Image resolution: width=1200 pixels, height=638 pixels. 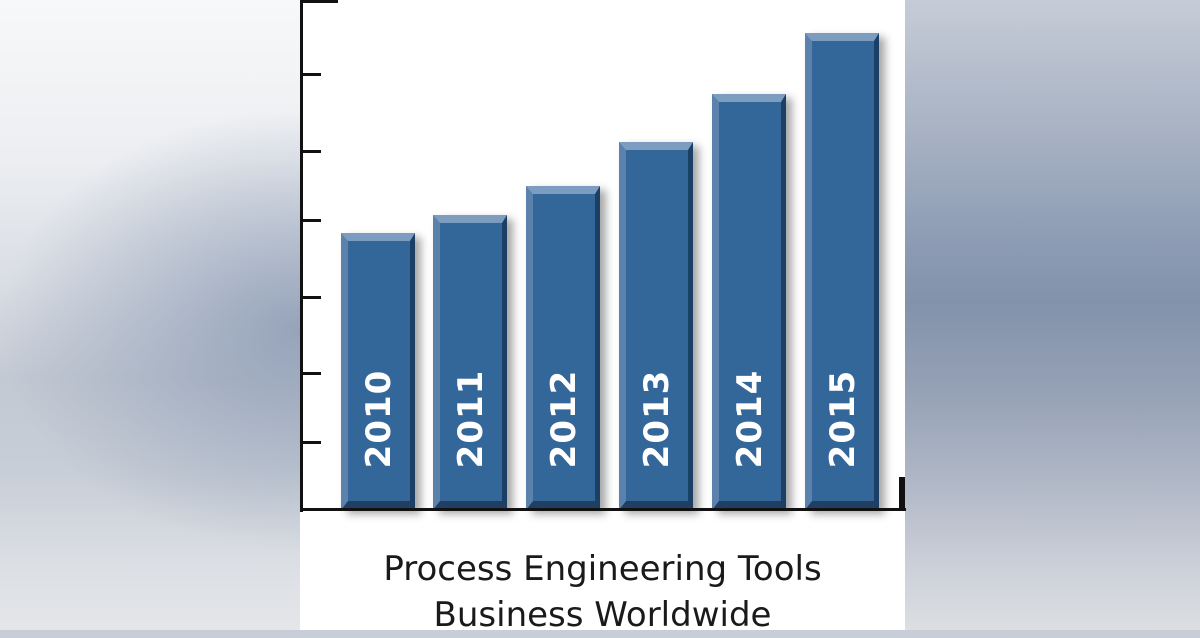 What do you see at coordinates (602, 569) in the screenshot?
I see `chart-title-line-1: Process Engineering Tools` at bounding box center [602, 569].